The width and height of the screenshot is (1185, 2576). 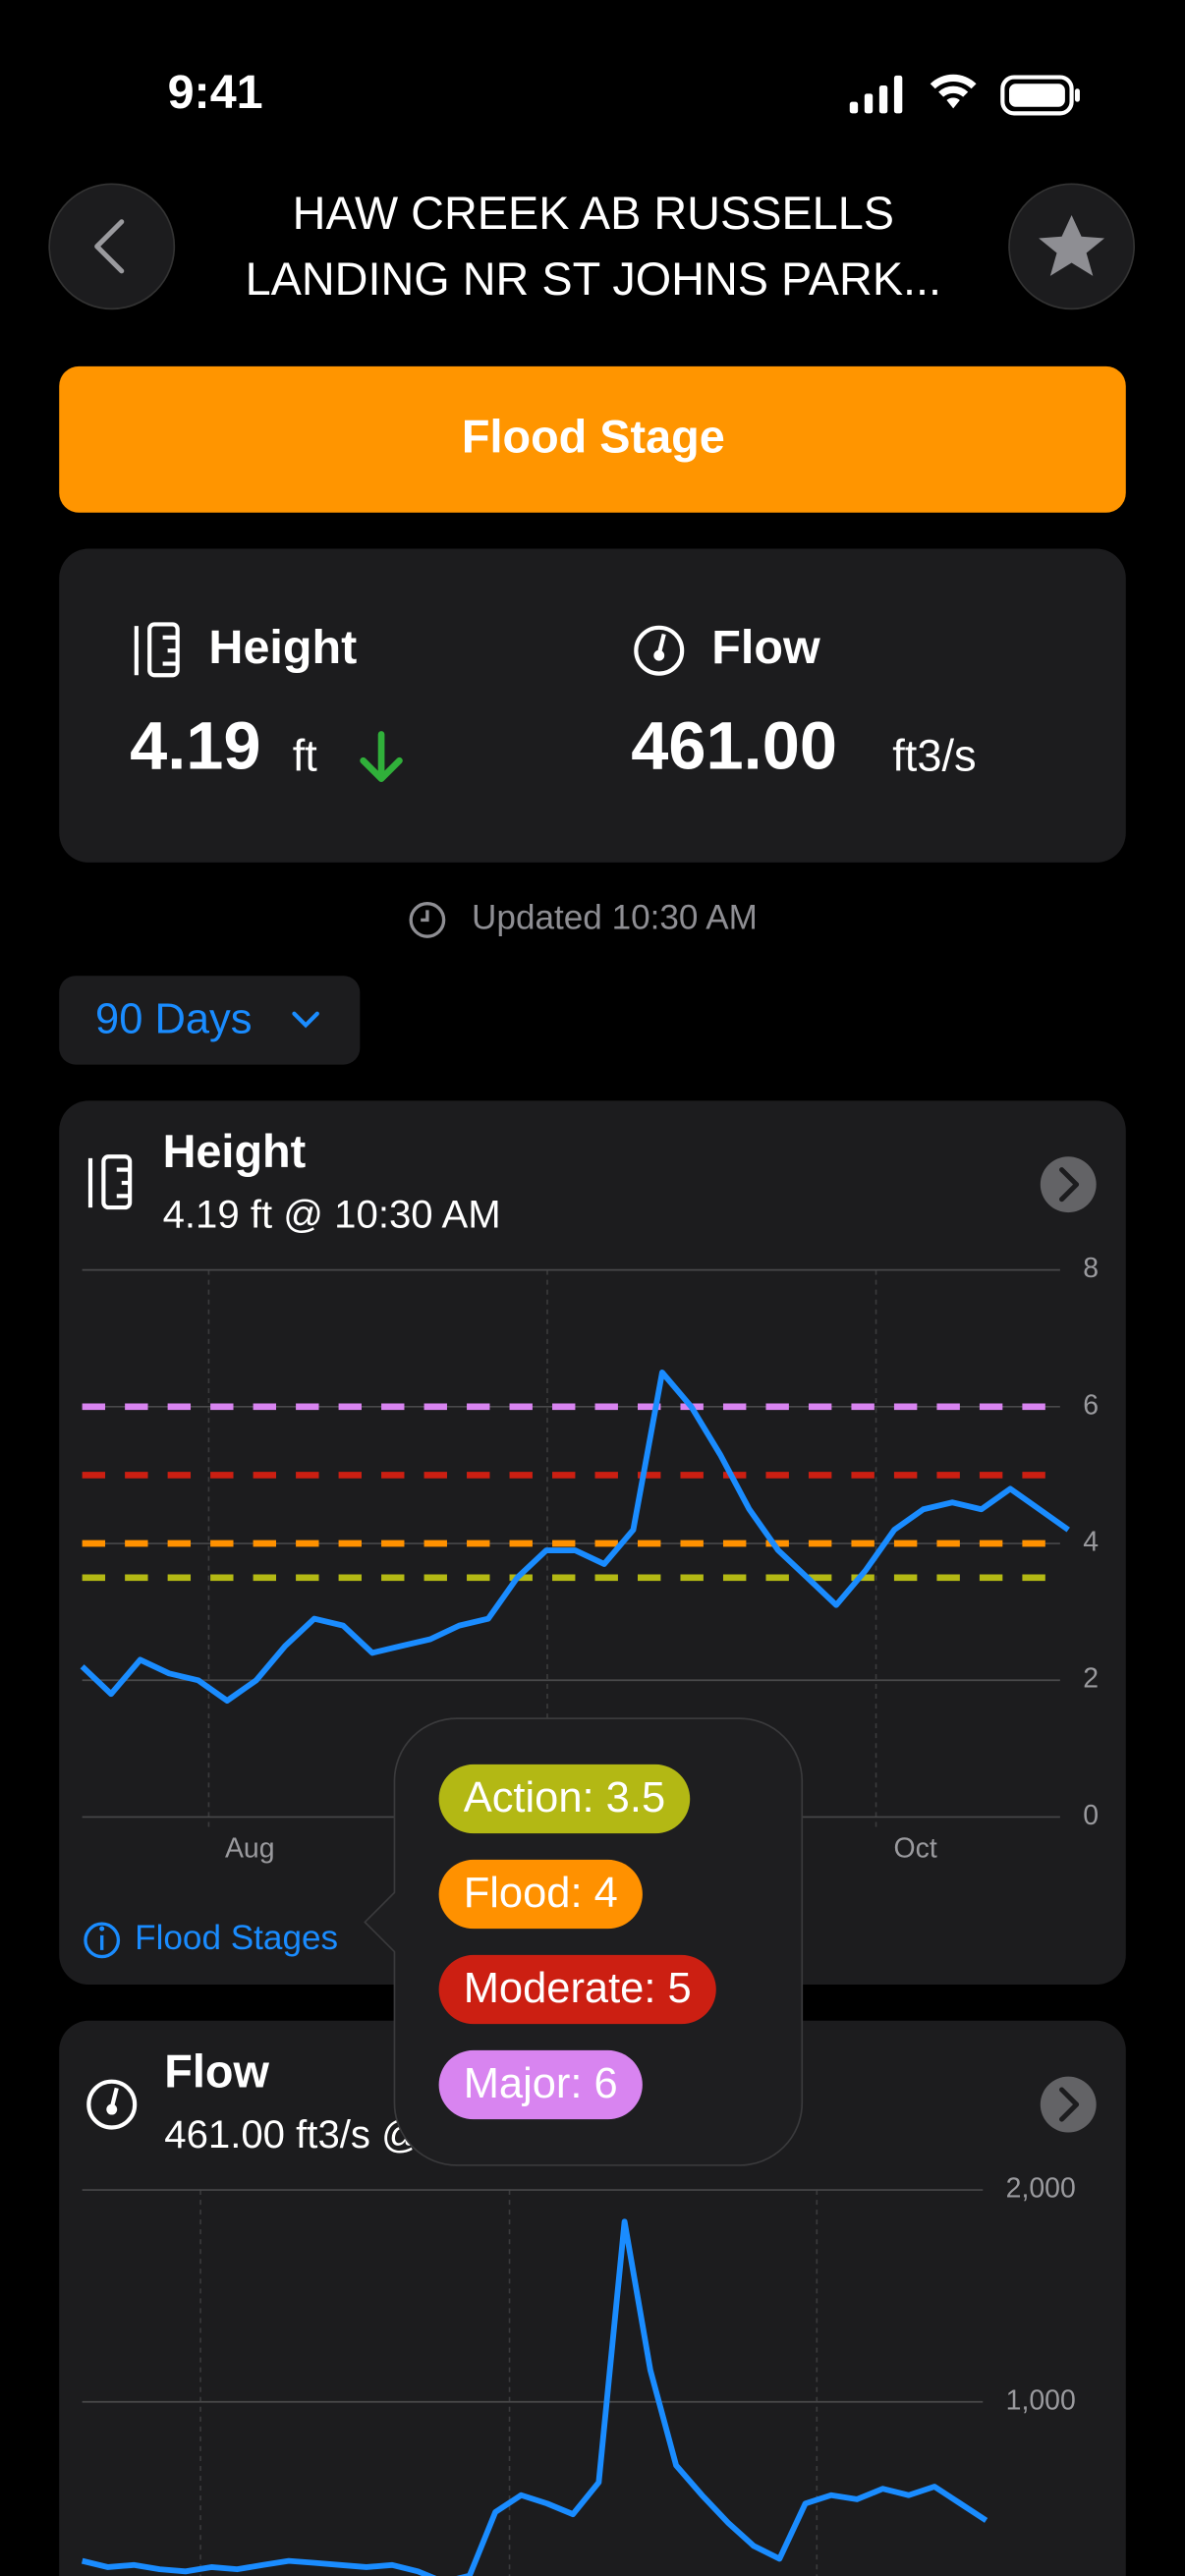 What do you see at coordinates (1041, 2189) in the screenshot?
I see `y-tick-label: 2,000` at bounding box center [1041, 2189].